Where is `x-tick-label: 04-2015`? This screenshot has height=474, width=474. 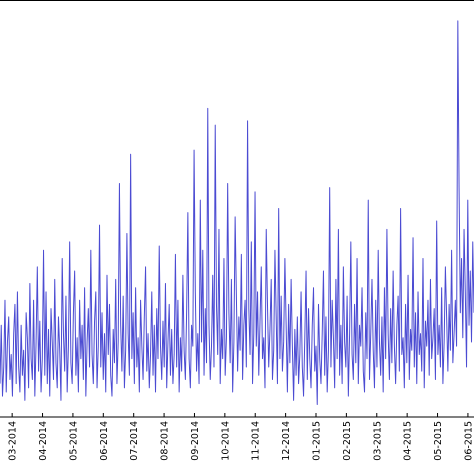 x-tick-label: 04-2015 is located at coordinates (408, 441).